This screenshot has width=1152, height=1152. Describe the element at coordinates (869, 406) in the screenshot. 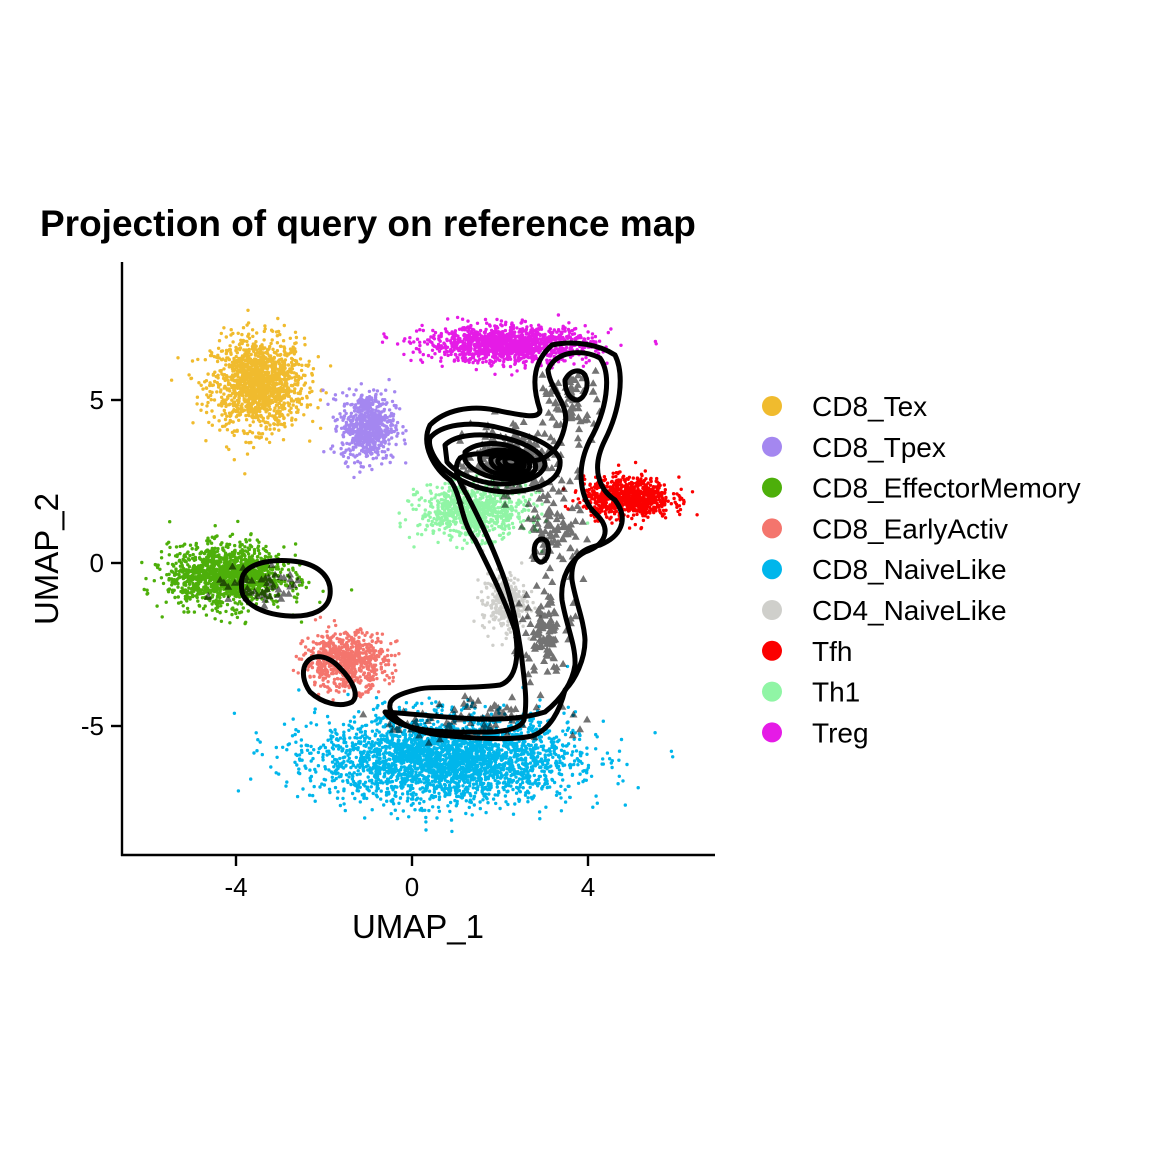

I see `legend-label: CD8_Tex` at that location.